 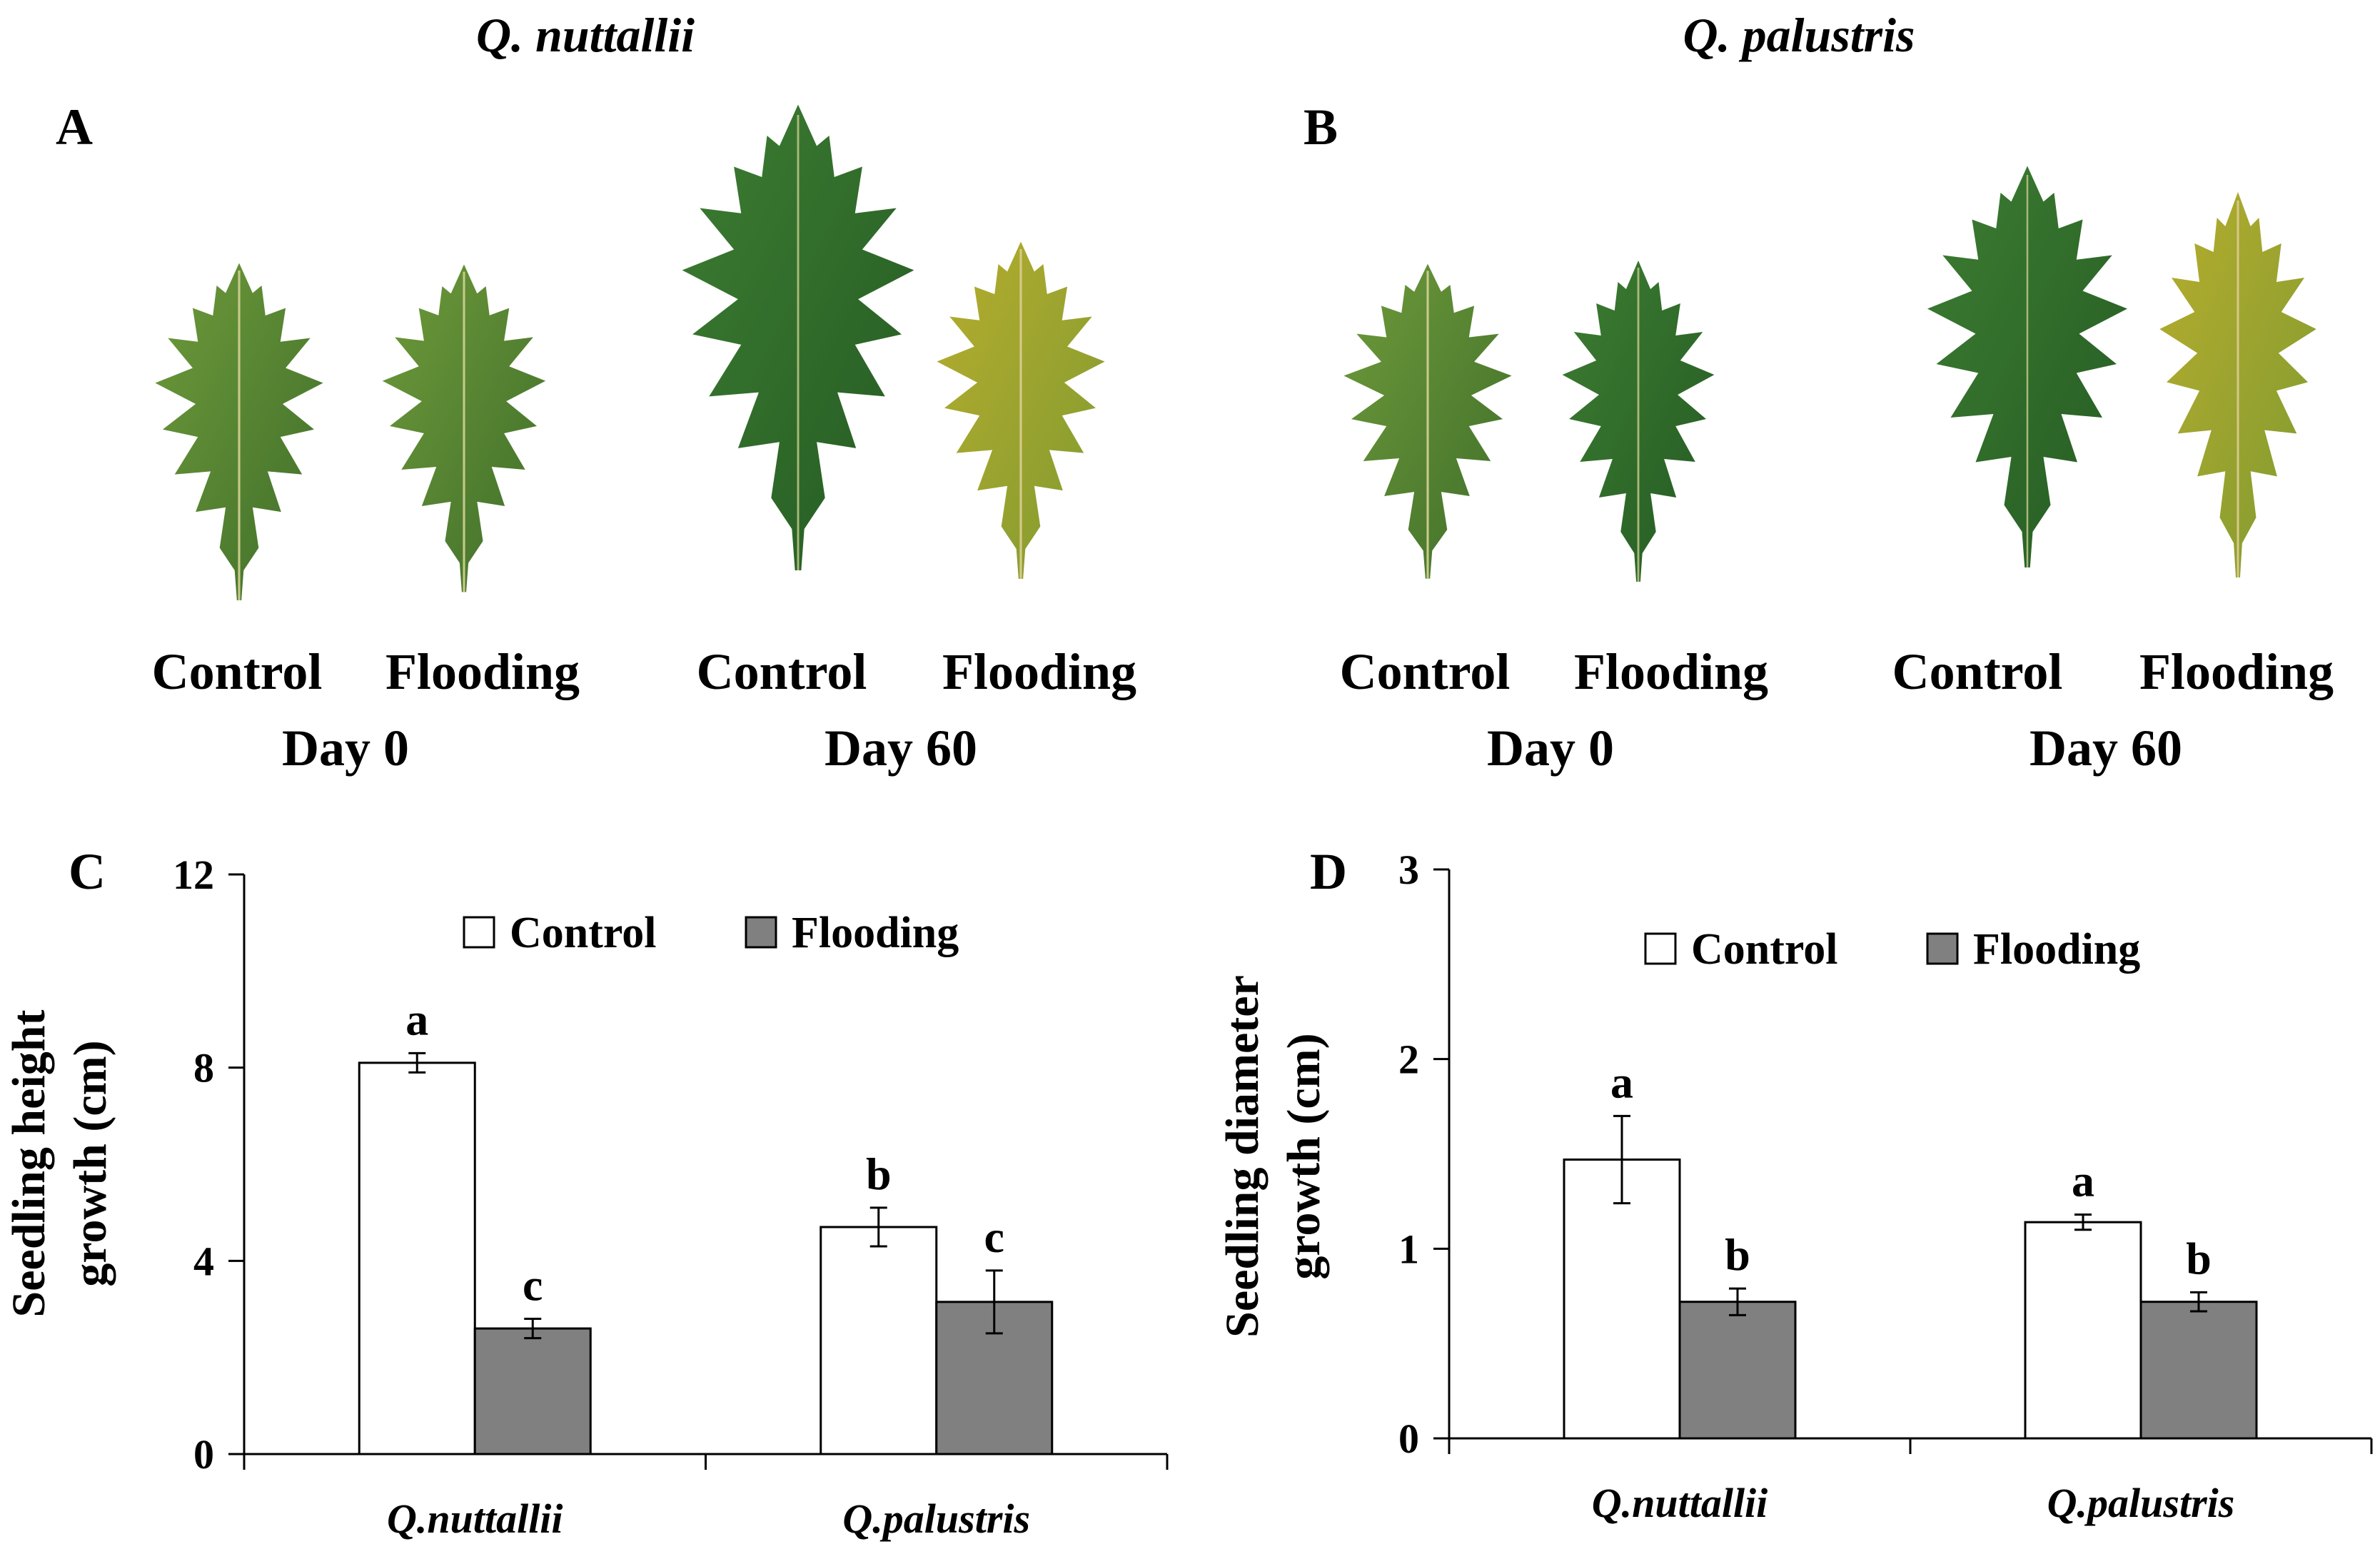 What do you see at coordinates (1425, 671) in the screenshot?
I see `caption-b-day0-control: Control` at bounding box center [1425, 671].